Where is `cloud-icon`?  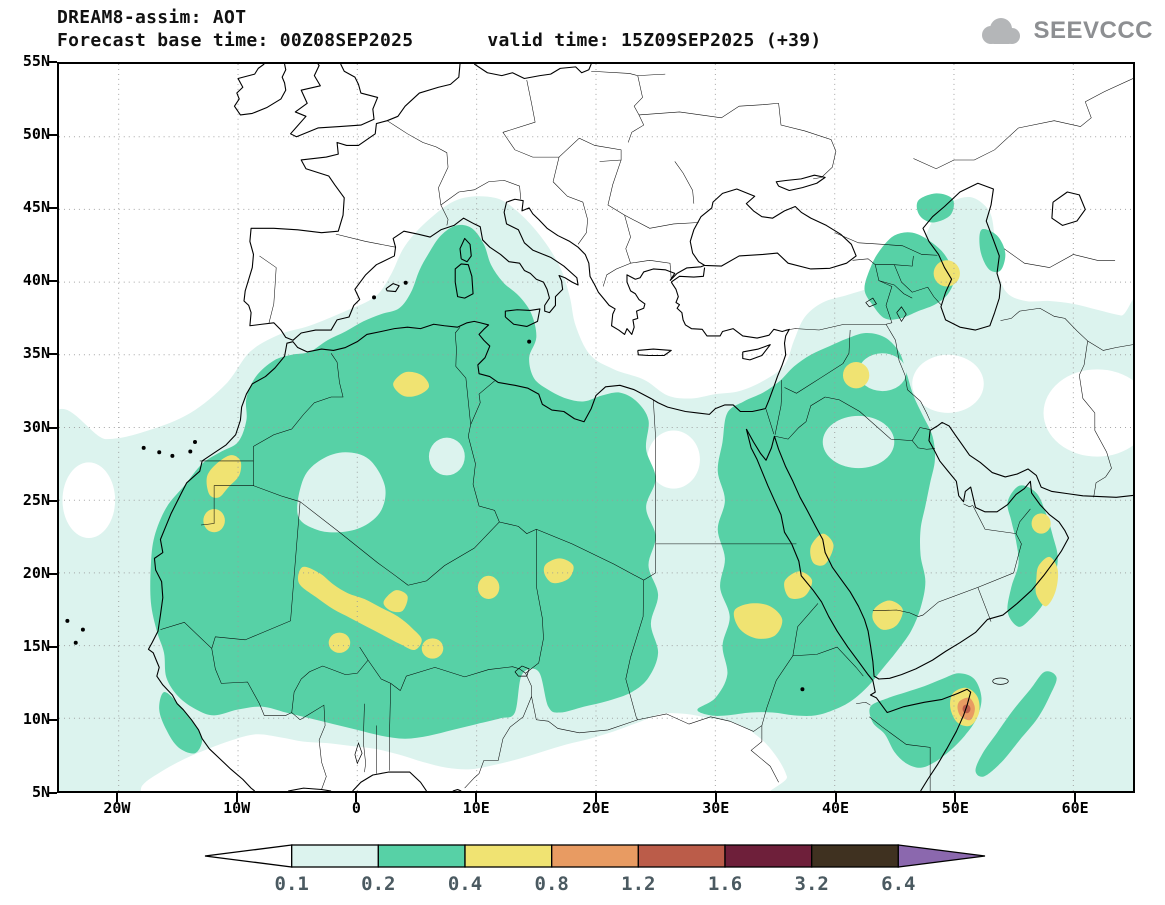 cloud-icon is located at coordinates (1001, 31).